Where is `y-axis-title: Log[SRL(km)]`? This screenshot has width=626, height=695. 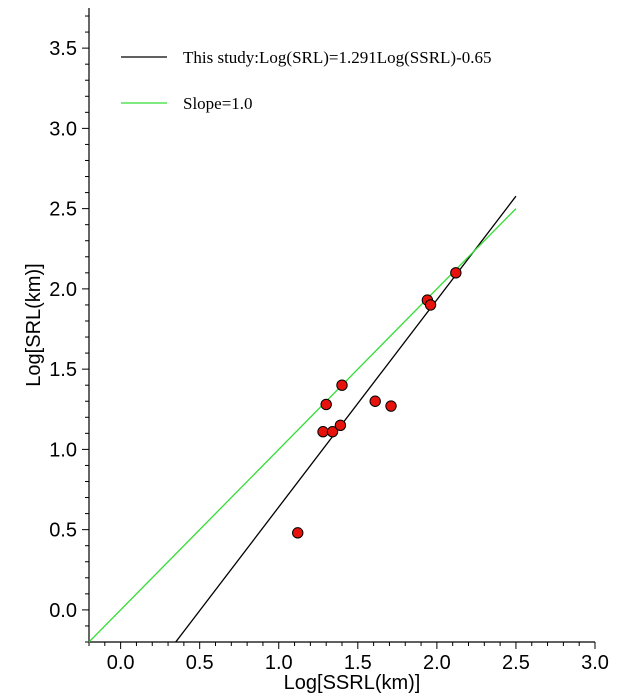
y-axis-title: Log[SRL(km)] is located at coordinates (34, 324).